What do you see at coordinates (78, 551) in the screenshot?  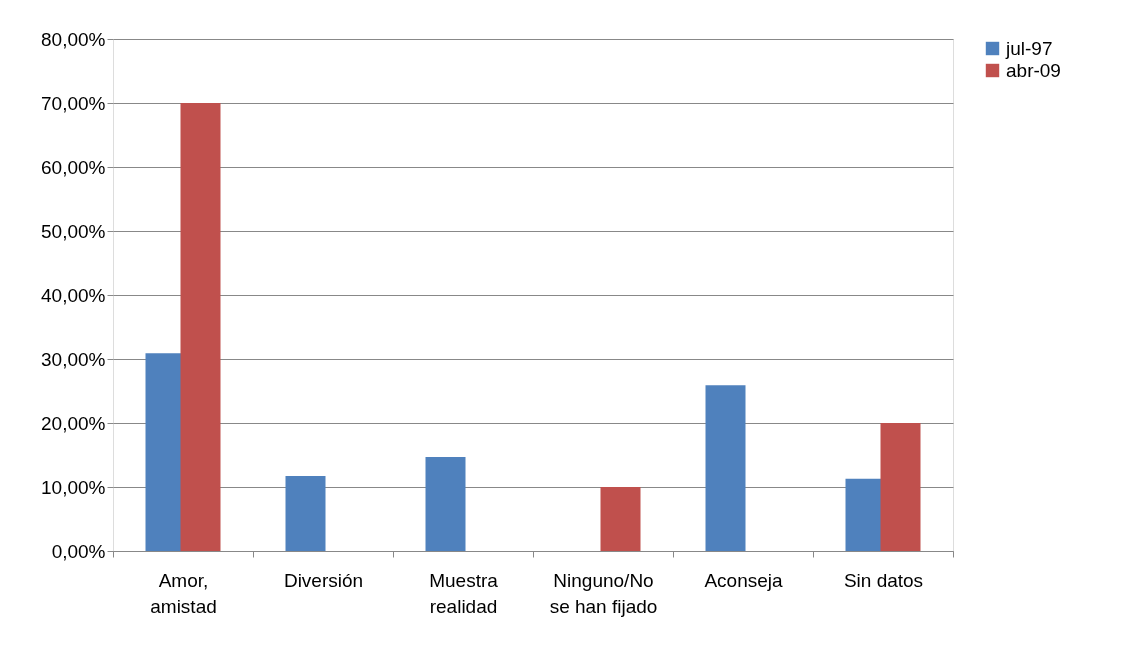 I see `y-tick-label: 0,00%` at bounding box center [78, 551].